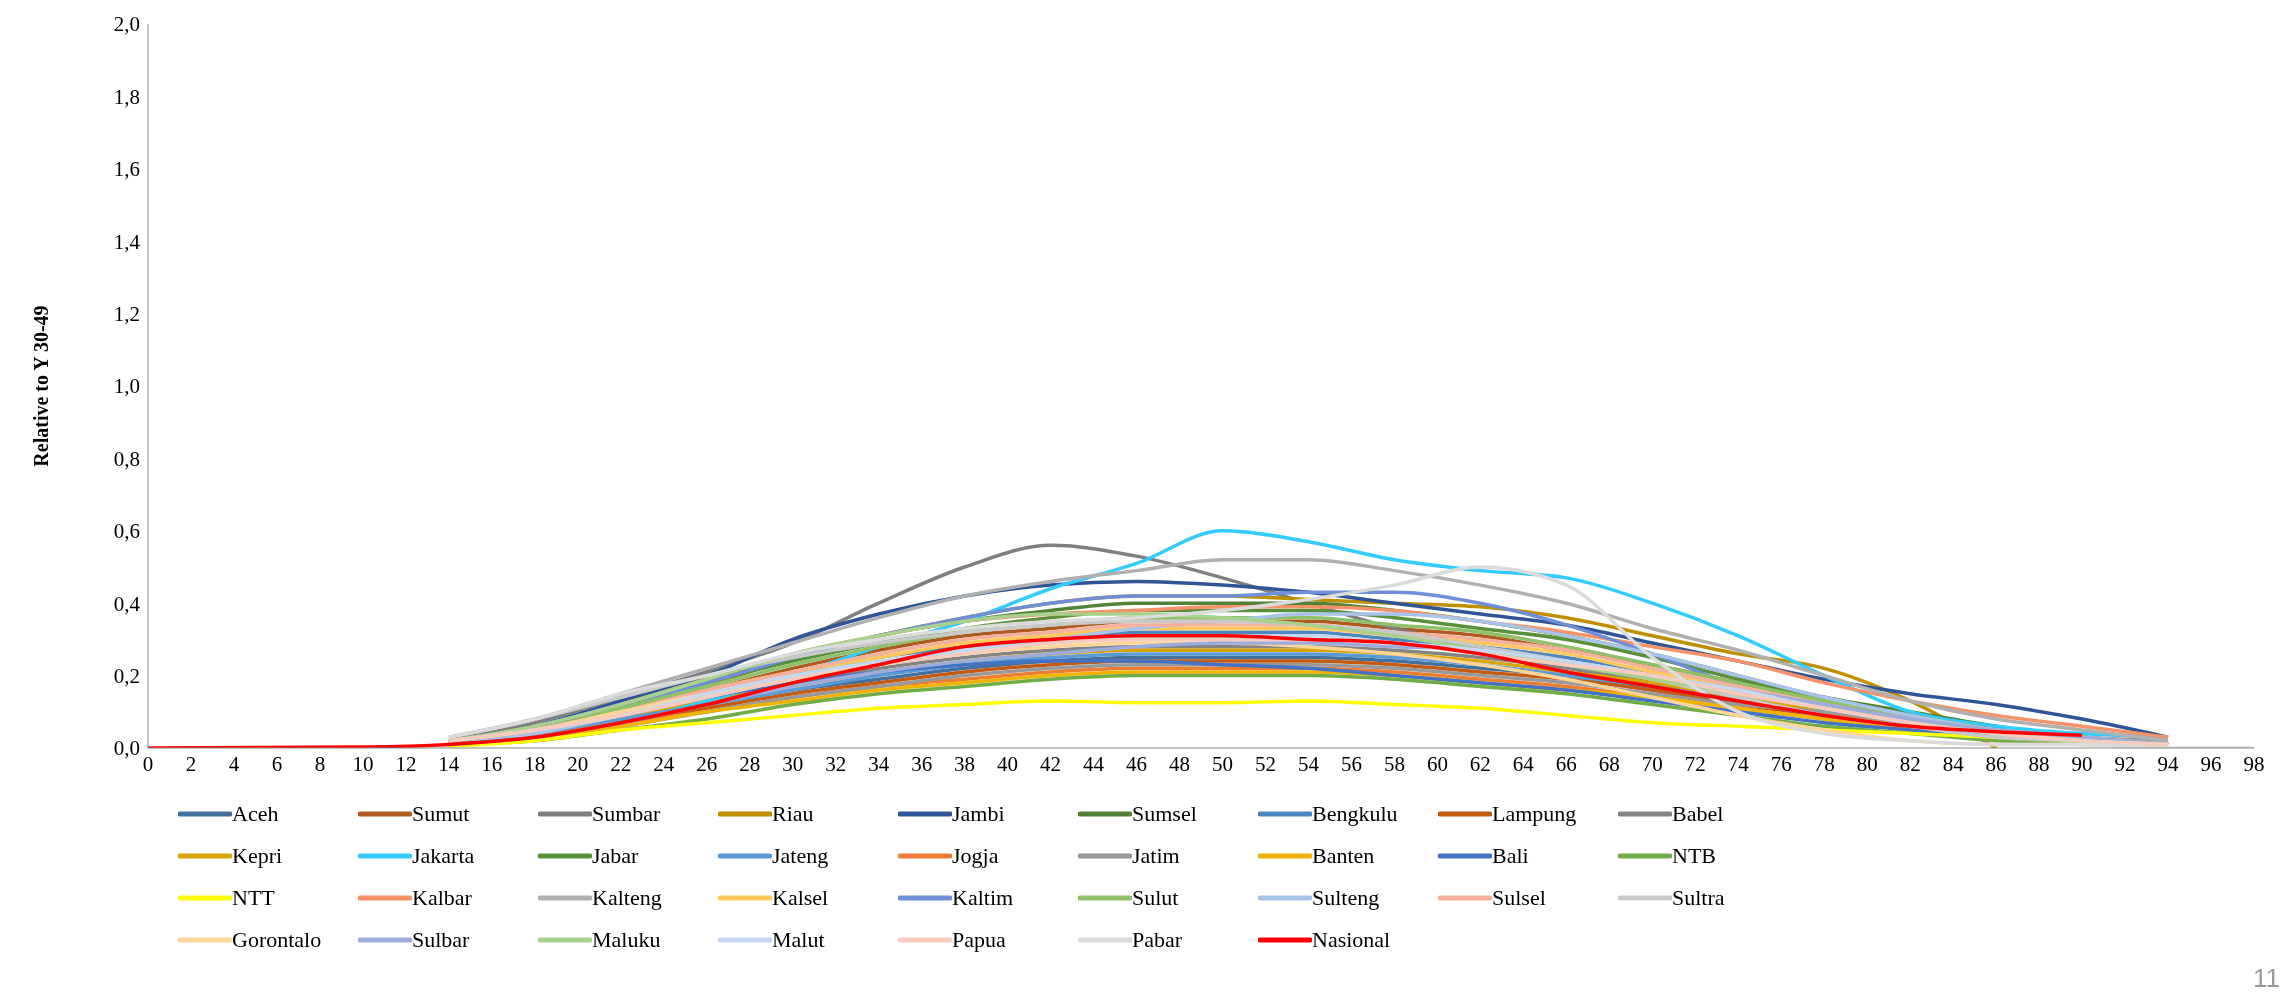 This screenshot has width=2292, height=1005. Describe the element at coordinates (126, 24) in the screenshot. I see `y-tick-label: 2,0` at that location.